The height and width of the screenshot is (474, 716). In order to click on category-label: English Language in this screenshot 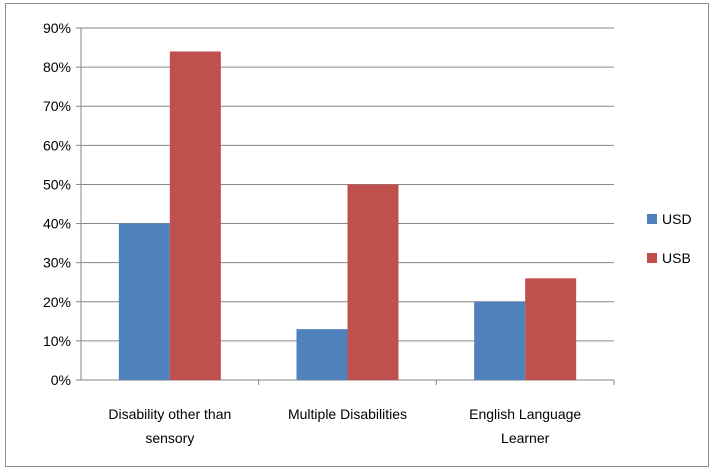, I will do `click(525, 414)`.